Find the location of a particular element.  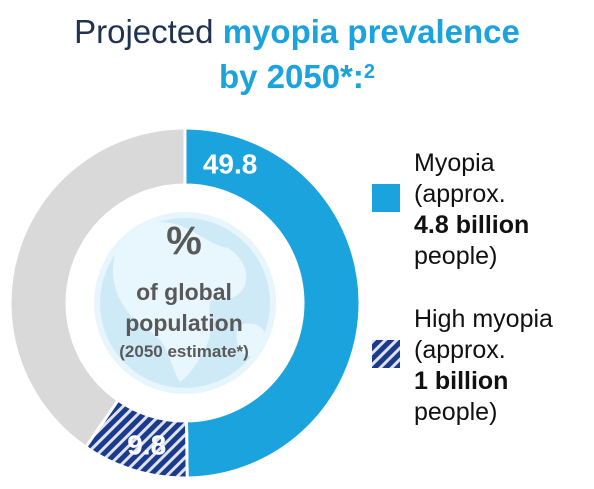

legend-approx-high-myopia: (approx. is located at coordinates (460, 350).